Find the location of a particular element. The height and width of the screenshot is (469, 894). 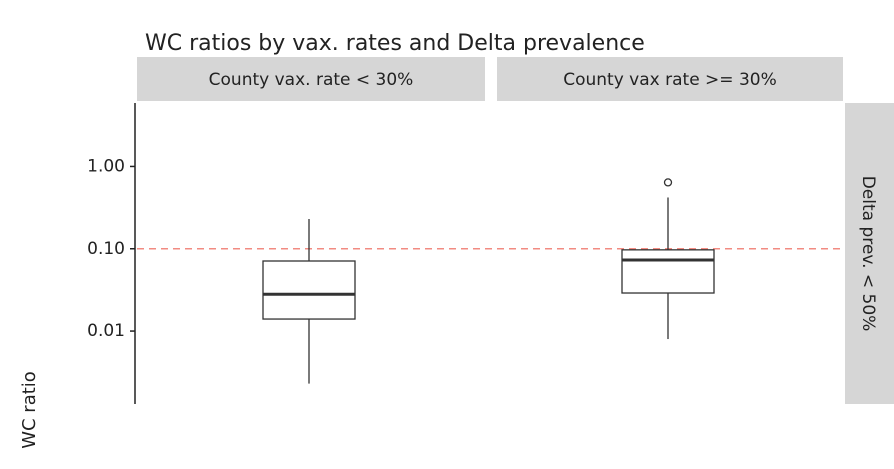

outlier is located at coordinates (668, 182).